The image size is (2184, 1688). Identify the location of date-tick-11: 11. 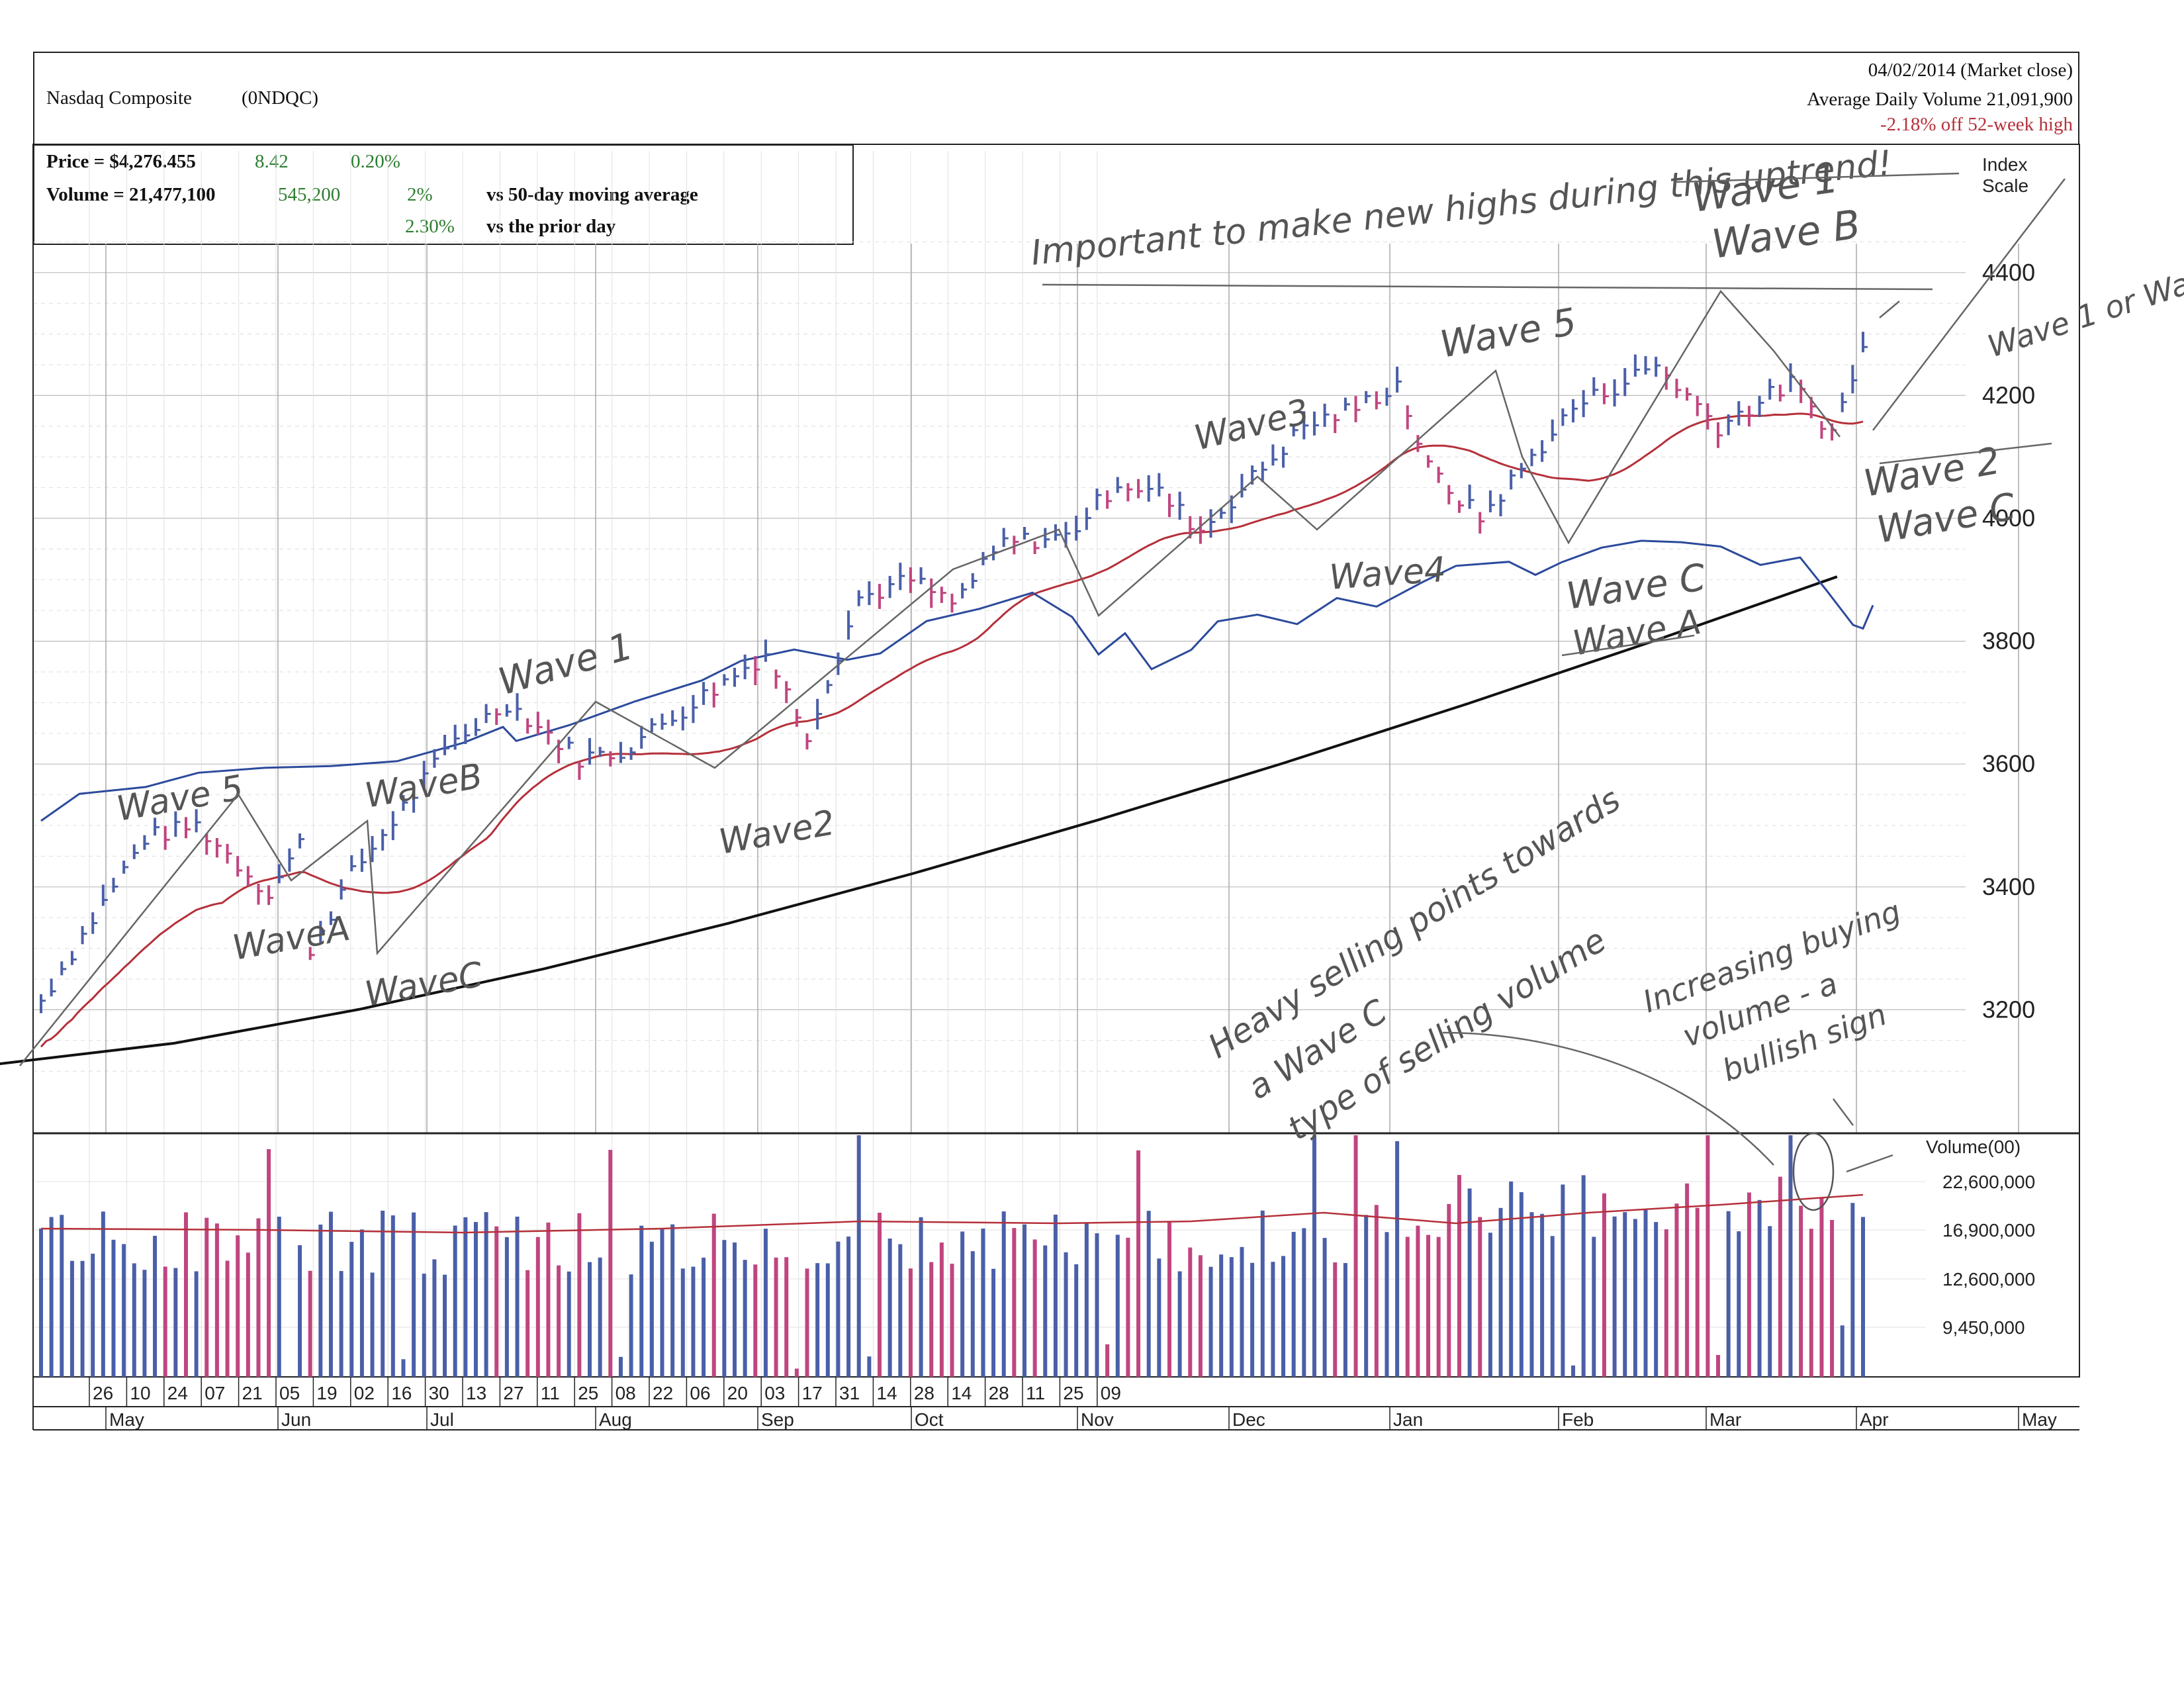
(550, 1393).